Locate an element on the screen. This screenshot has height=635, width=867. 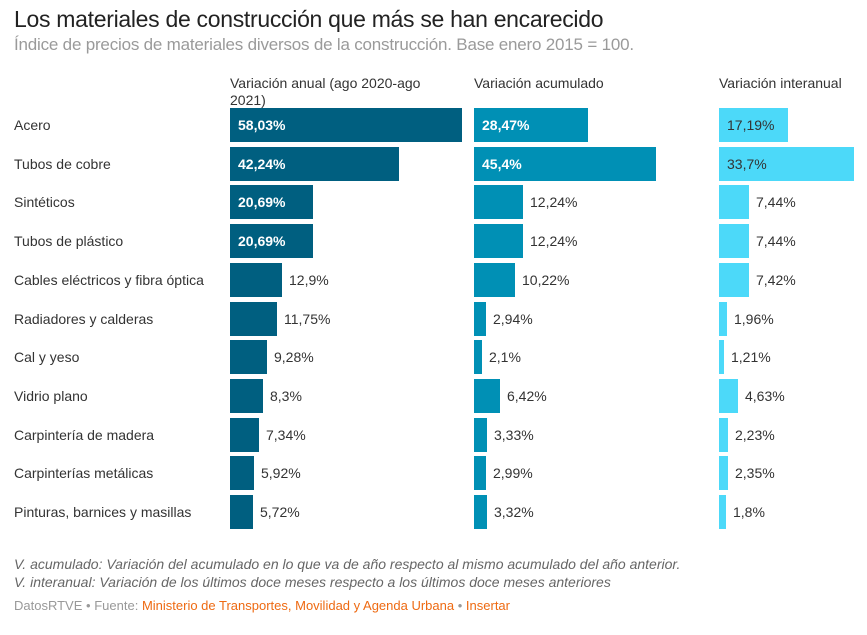
data-label: 58,03% is located at coordinates (262, 125).